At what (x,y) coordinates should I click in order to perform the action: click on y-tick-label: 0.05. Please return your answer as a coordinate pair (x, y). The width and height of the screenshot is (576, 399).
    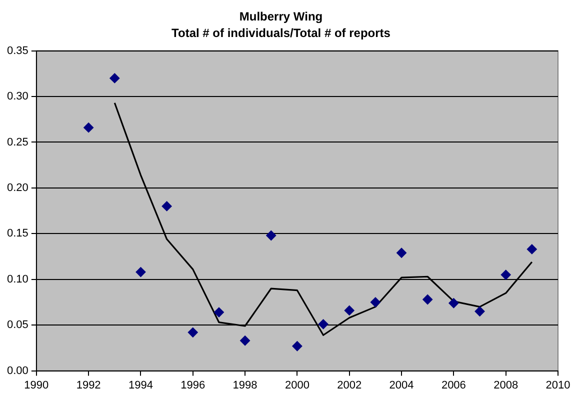
    Looking at the image, I should click on (17, 325).